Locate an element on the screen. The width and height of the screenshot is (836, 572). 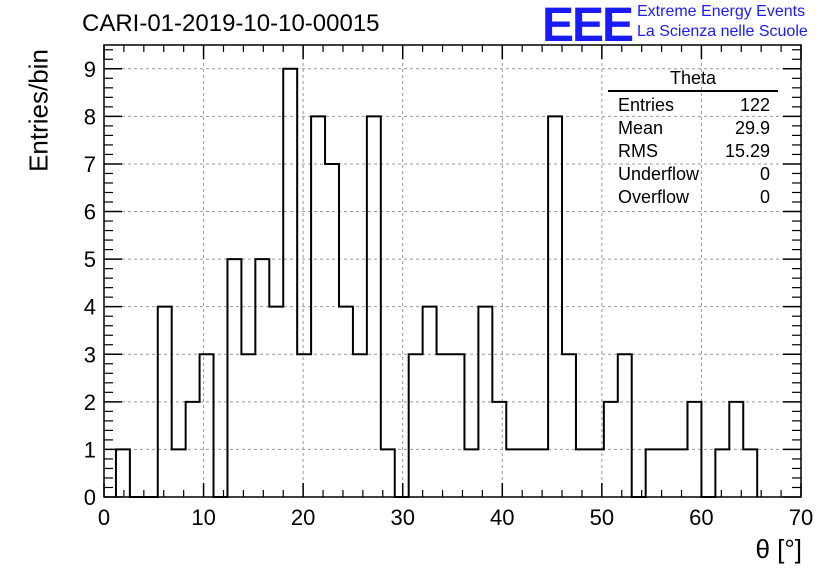
y-tick-label: 4 is located at coordinates (90, 307).